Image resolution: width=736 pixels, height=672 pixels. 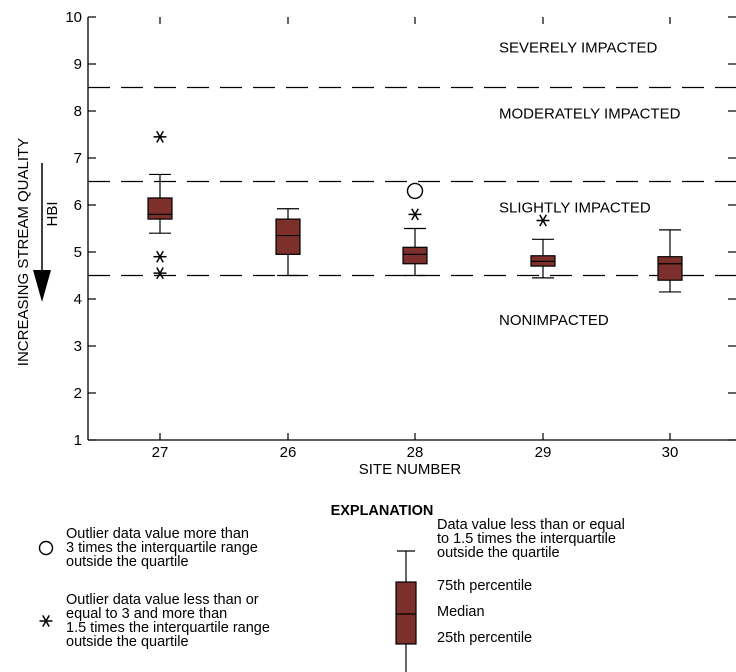 I want to click on y-tick-label: 3, so click(x=78, y=346).